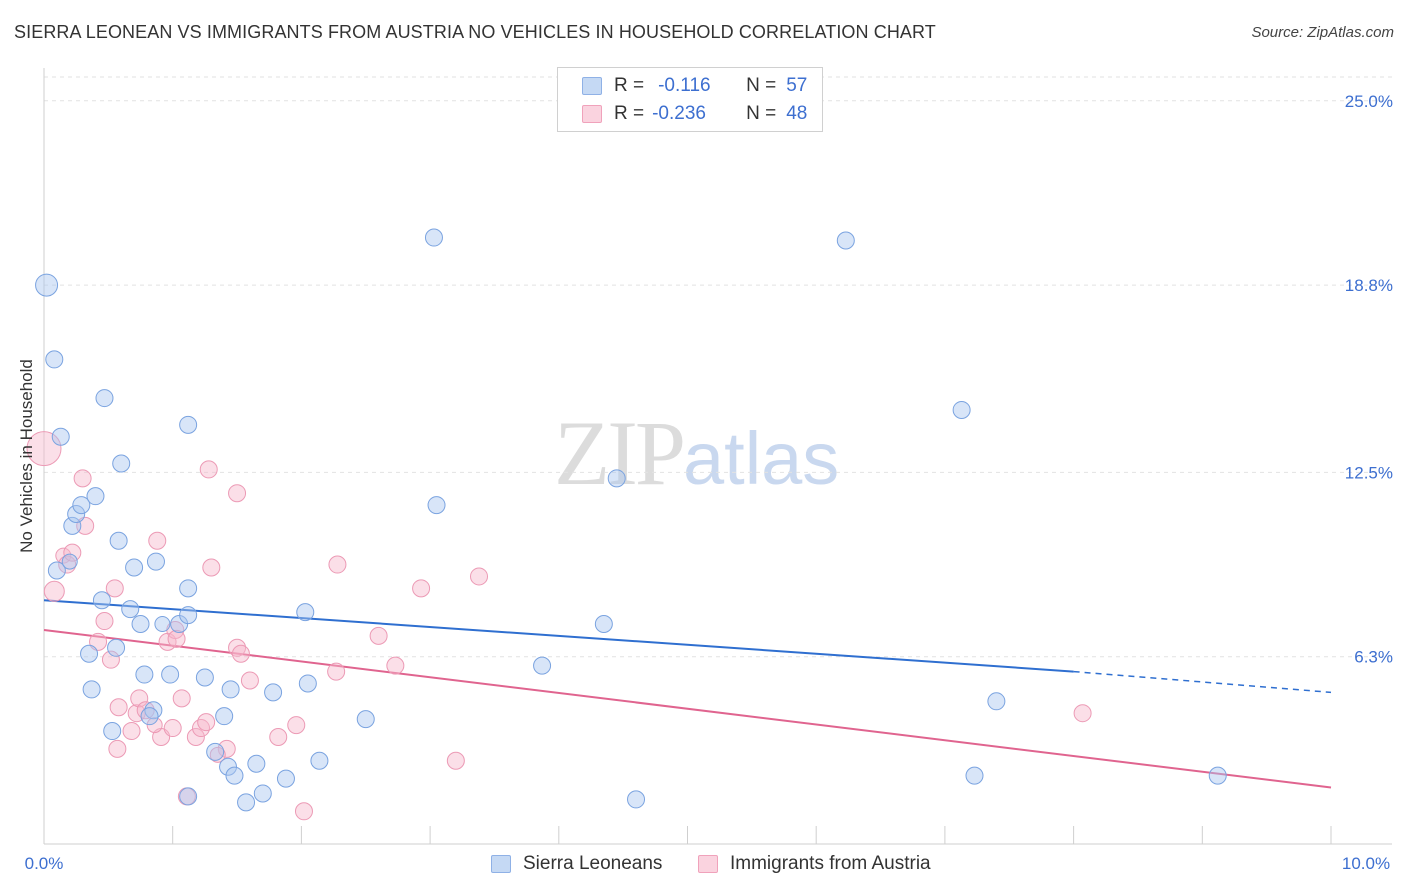 The height and width of the screenshot is (892, 1406). Describe the element at coordinates (1369, 101) in the screenshot. I see `y-tick-label: 25.0%` at that location.